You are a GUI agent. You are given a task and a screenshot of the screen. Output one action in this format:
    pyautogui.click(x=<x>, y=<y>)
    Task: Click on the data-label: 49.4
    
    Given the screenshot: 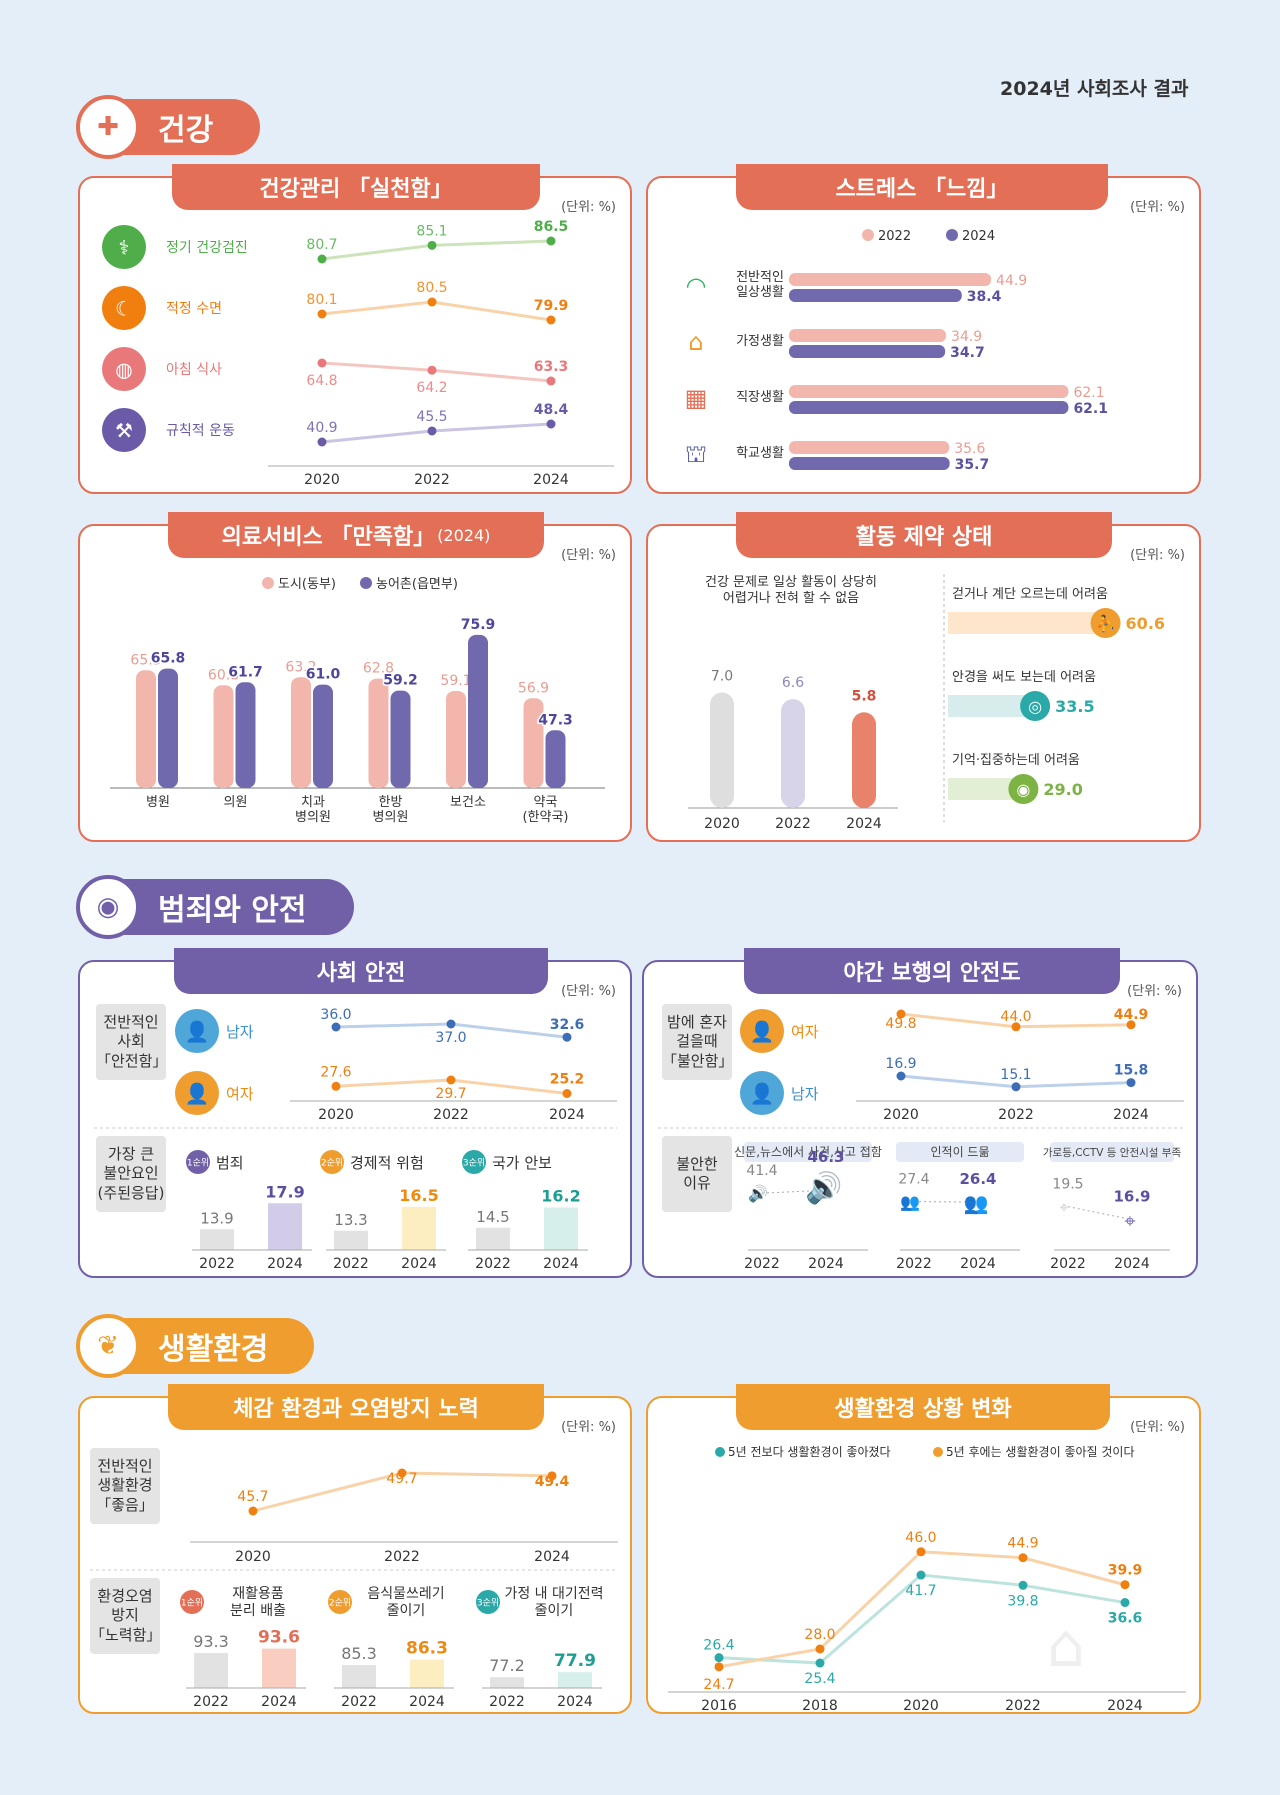 What is the action you would take?
    pyautogui.click(x=552, y=1482)
    